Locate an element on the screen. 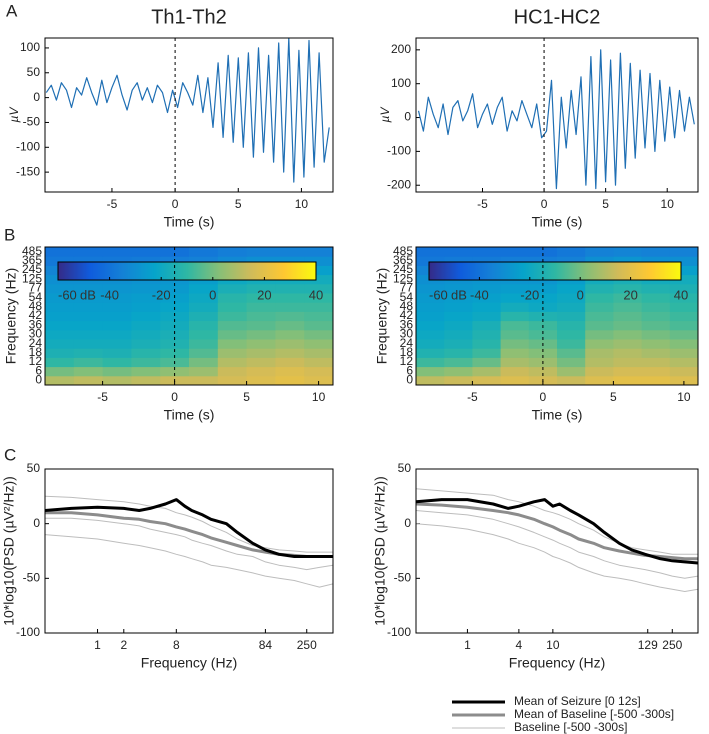 The width and height of the screenshot is (709, 734). y-tick-label: -150 is located at coordinates (28, 171).